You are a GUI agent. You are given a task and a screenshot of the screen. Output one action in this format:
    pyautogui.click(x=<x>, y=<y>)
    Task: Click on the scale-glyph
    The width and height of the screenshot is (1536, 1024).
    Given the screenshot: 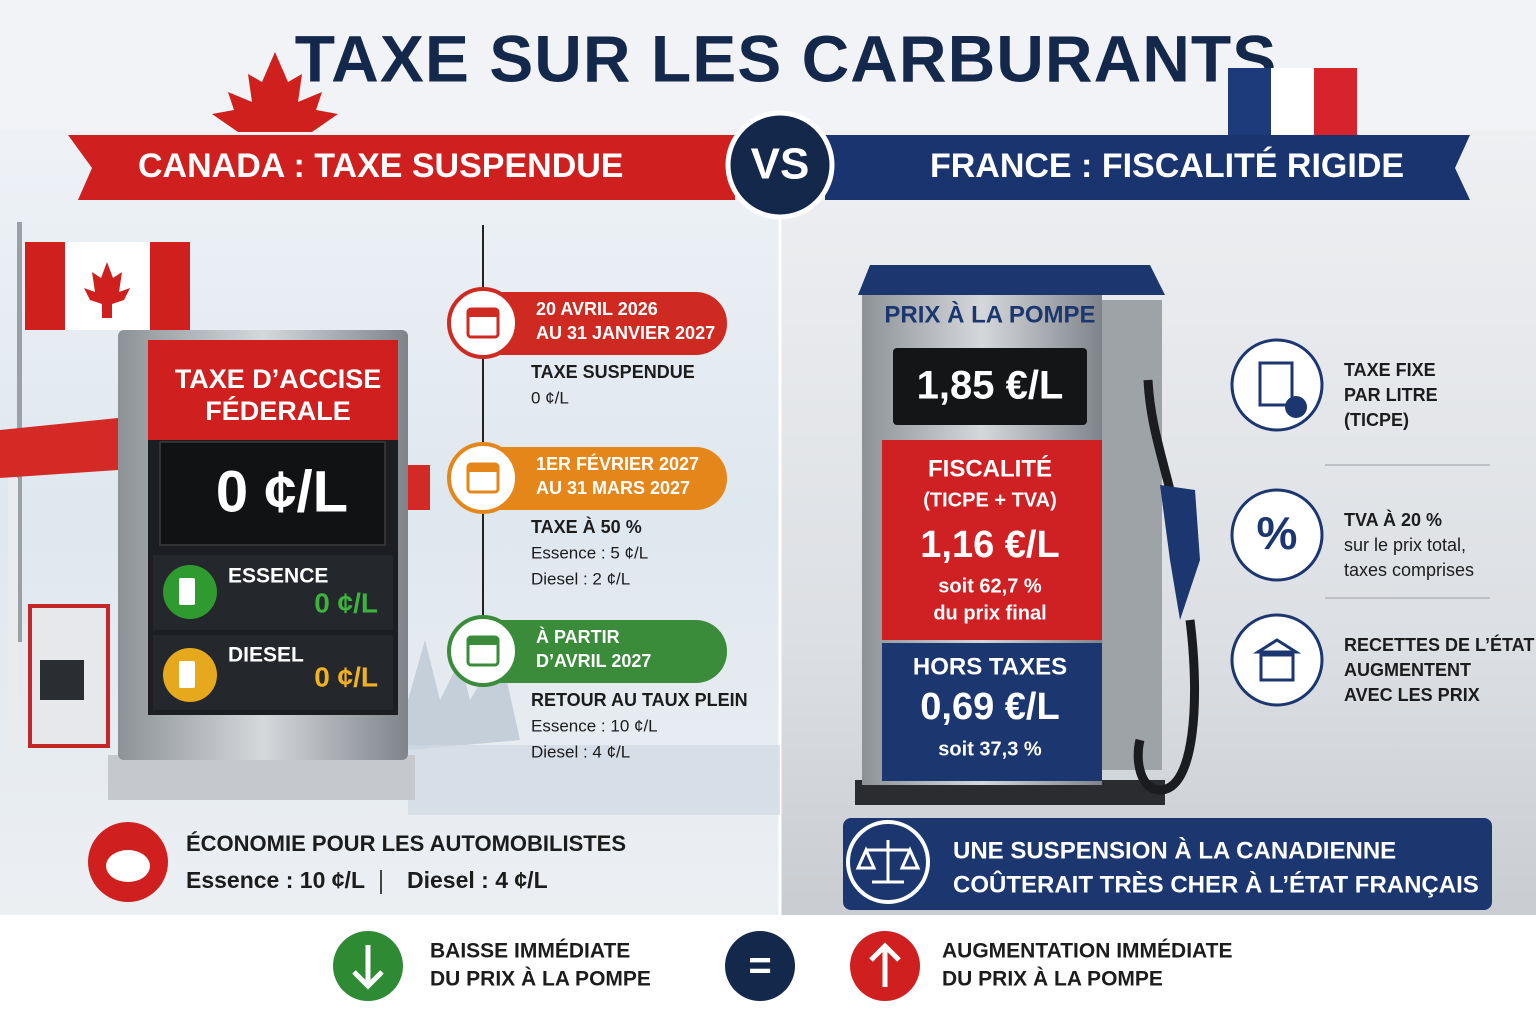 What is the action you would take?
    pyautogui.click(x=888, y=862)
    